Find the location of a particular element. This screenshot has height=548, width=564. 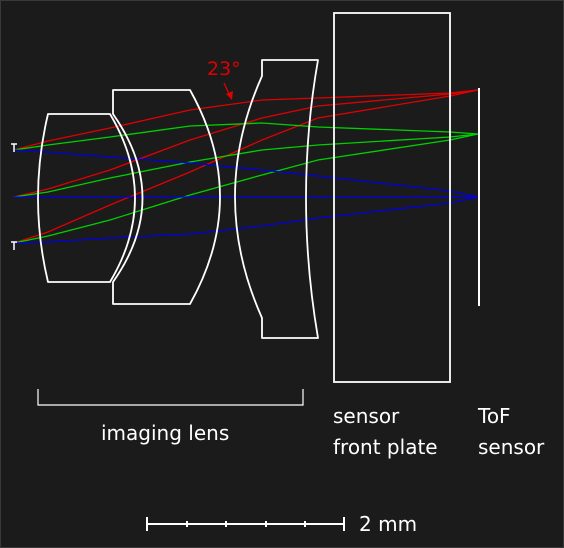

tof-sensor-label-line1: ToF is located at coordinates (494, 416).